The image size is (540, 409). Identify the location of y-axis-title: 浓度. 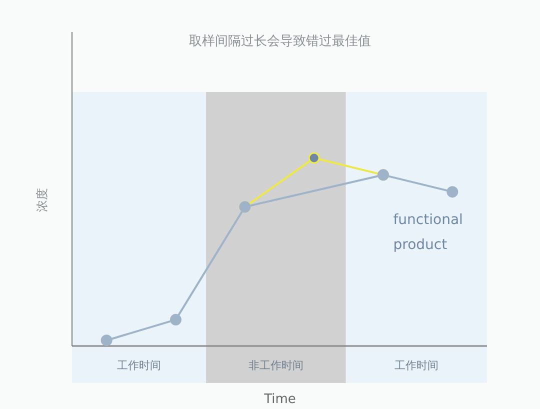
(42, 200).